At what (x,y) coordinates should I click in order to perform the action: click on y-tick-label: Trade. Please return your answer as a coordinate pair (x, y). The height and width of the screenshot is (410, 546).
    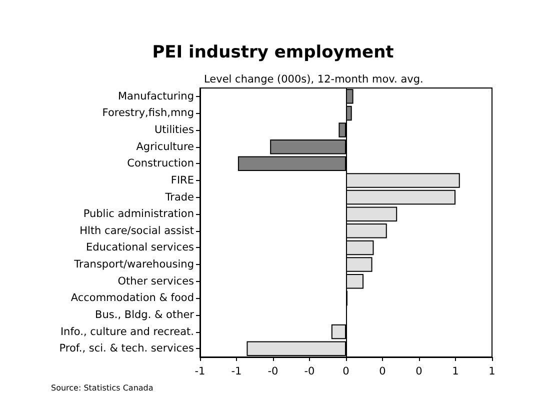
    Looking at the image, I should click on (179, 197).